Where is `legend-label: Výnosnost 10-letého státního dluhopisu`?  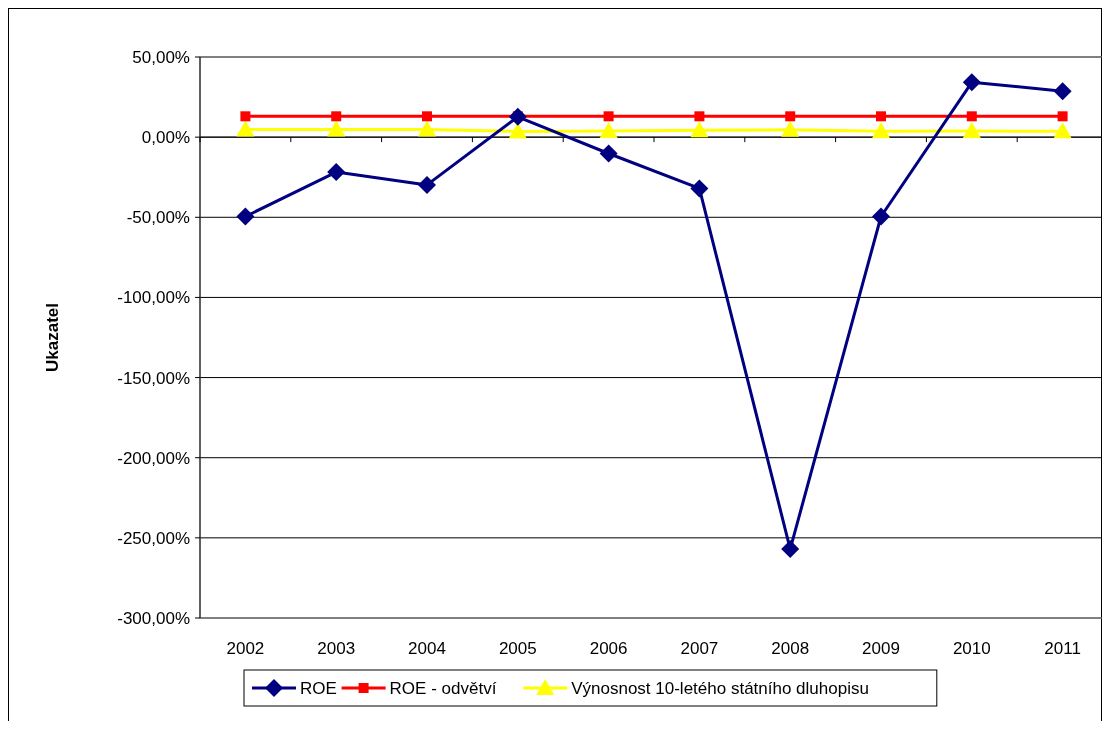
legend-label: Výnosnost 10-letého státního dluhopisu is located at coordinates (720, 688).